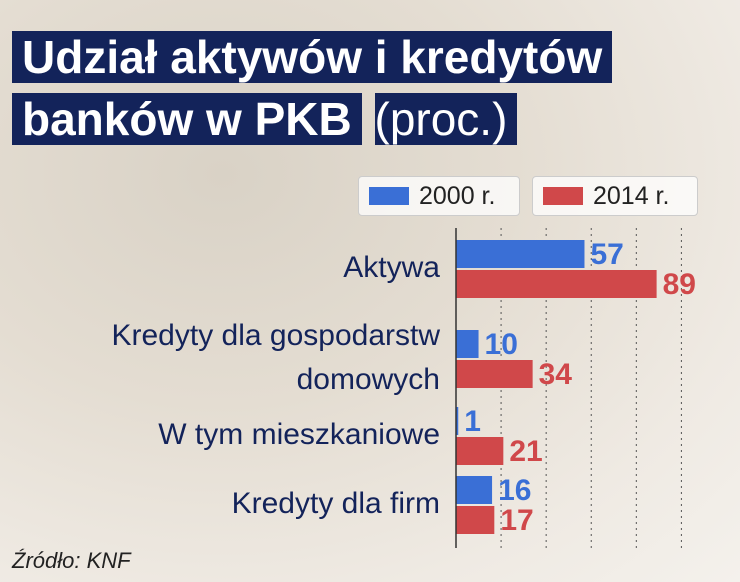 Image resolution: width=740 pixels, height=582 pixels. What do you see at coordinates (631, 195) in the screenshot?
I see `legend-label: 2014 r.` at bounding box center [631, 195].